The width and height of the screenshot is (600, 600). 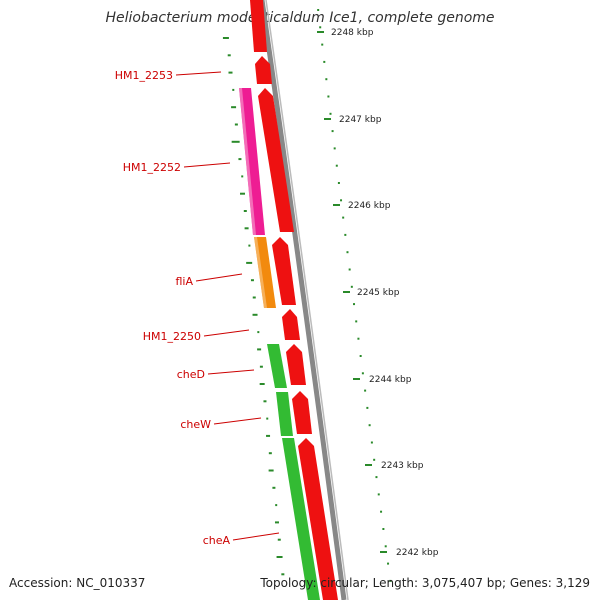 What do you see at coordinates (296, 364) in the screenshot?
I see `gene-arrow-ched-fwd` at bounding box center [296, 364].